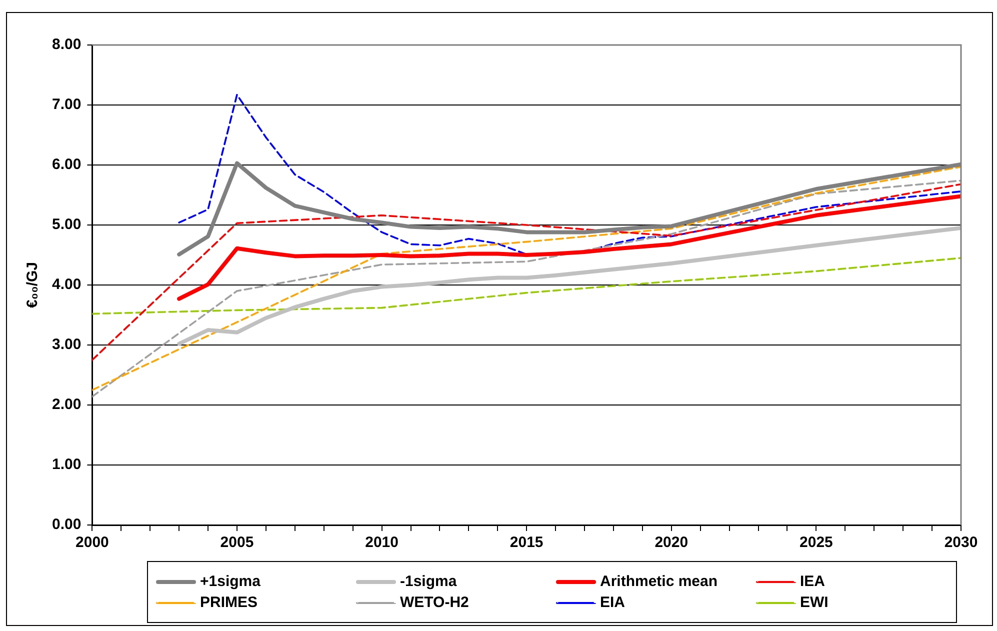 This screenshot has height=631, width=997. I want to click on y-tick-label: 4.00, so click(67, 285).